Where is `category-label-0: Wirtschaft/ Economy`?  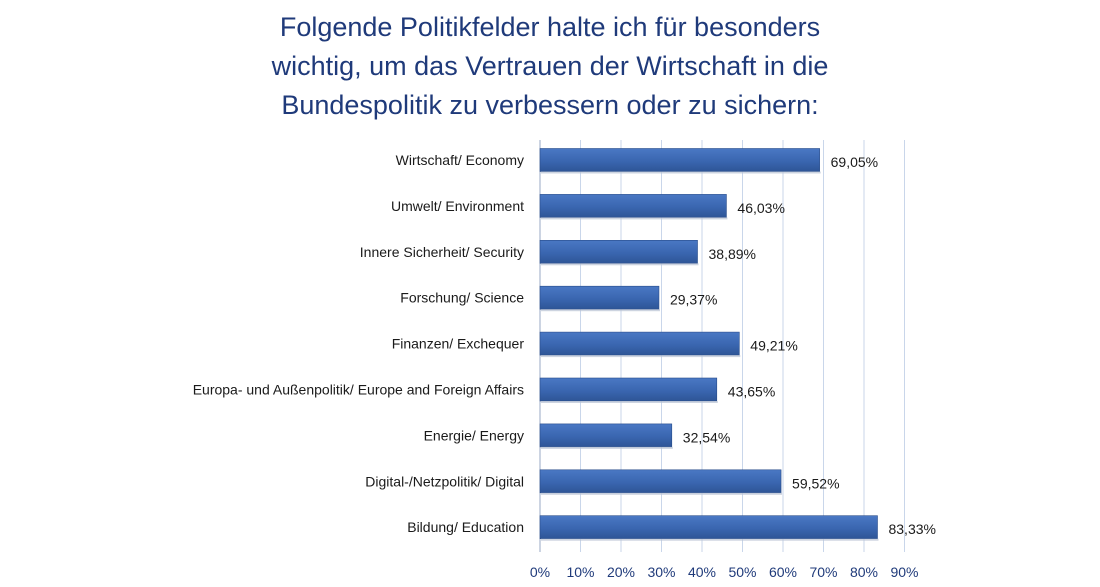
category-label-0: Wirtschaft/ Economy is located at coordinates (460, 160).